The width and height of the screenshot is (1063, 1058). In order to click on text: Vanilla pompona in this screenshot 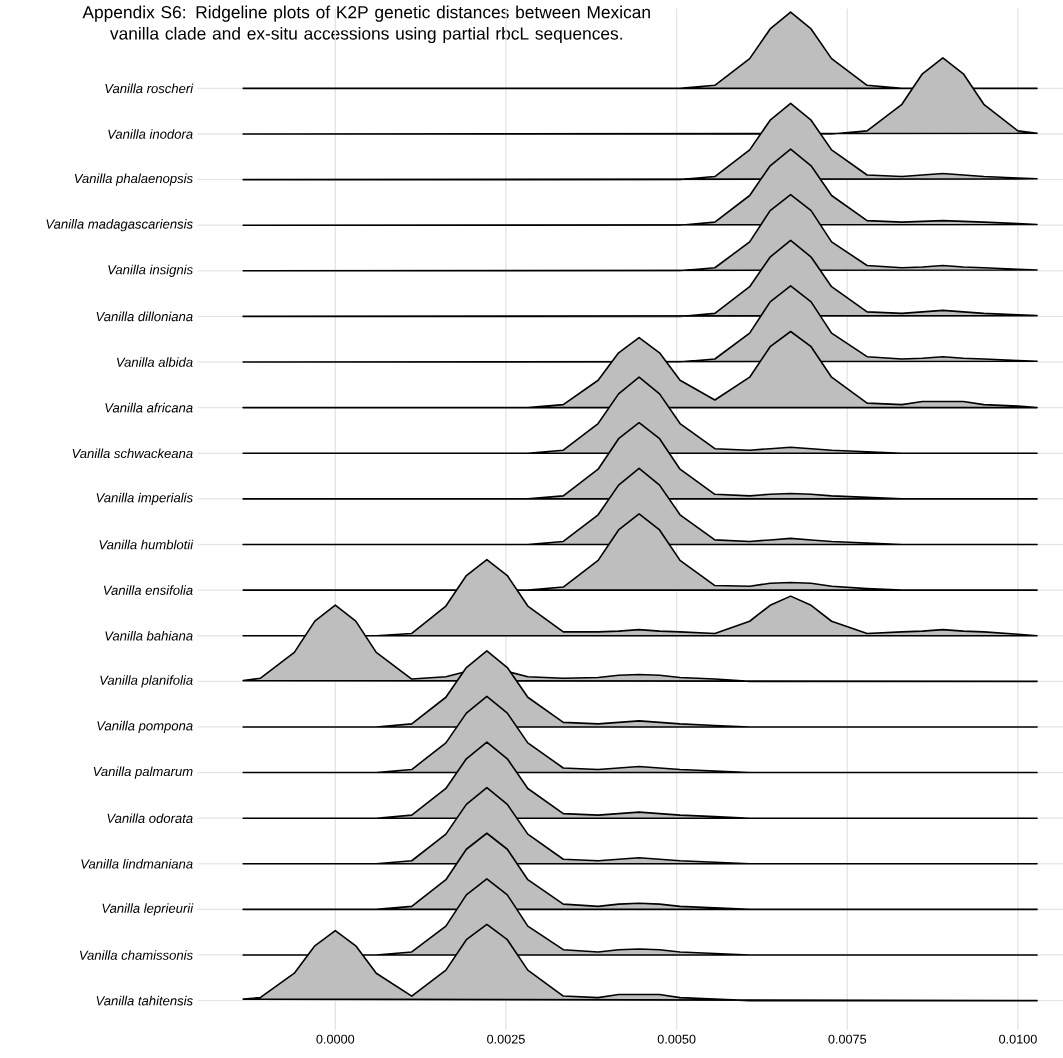, I will do `click(145, 727)`.